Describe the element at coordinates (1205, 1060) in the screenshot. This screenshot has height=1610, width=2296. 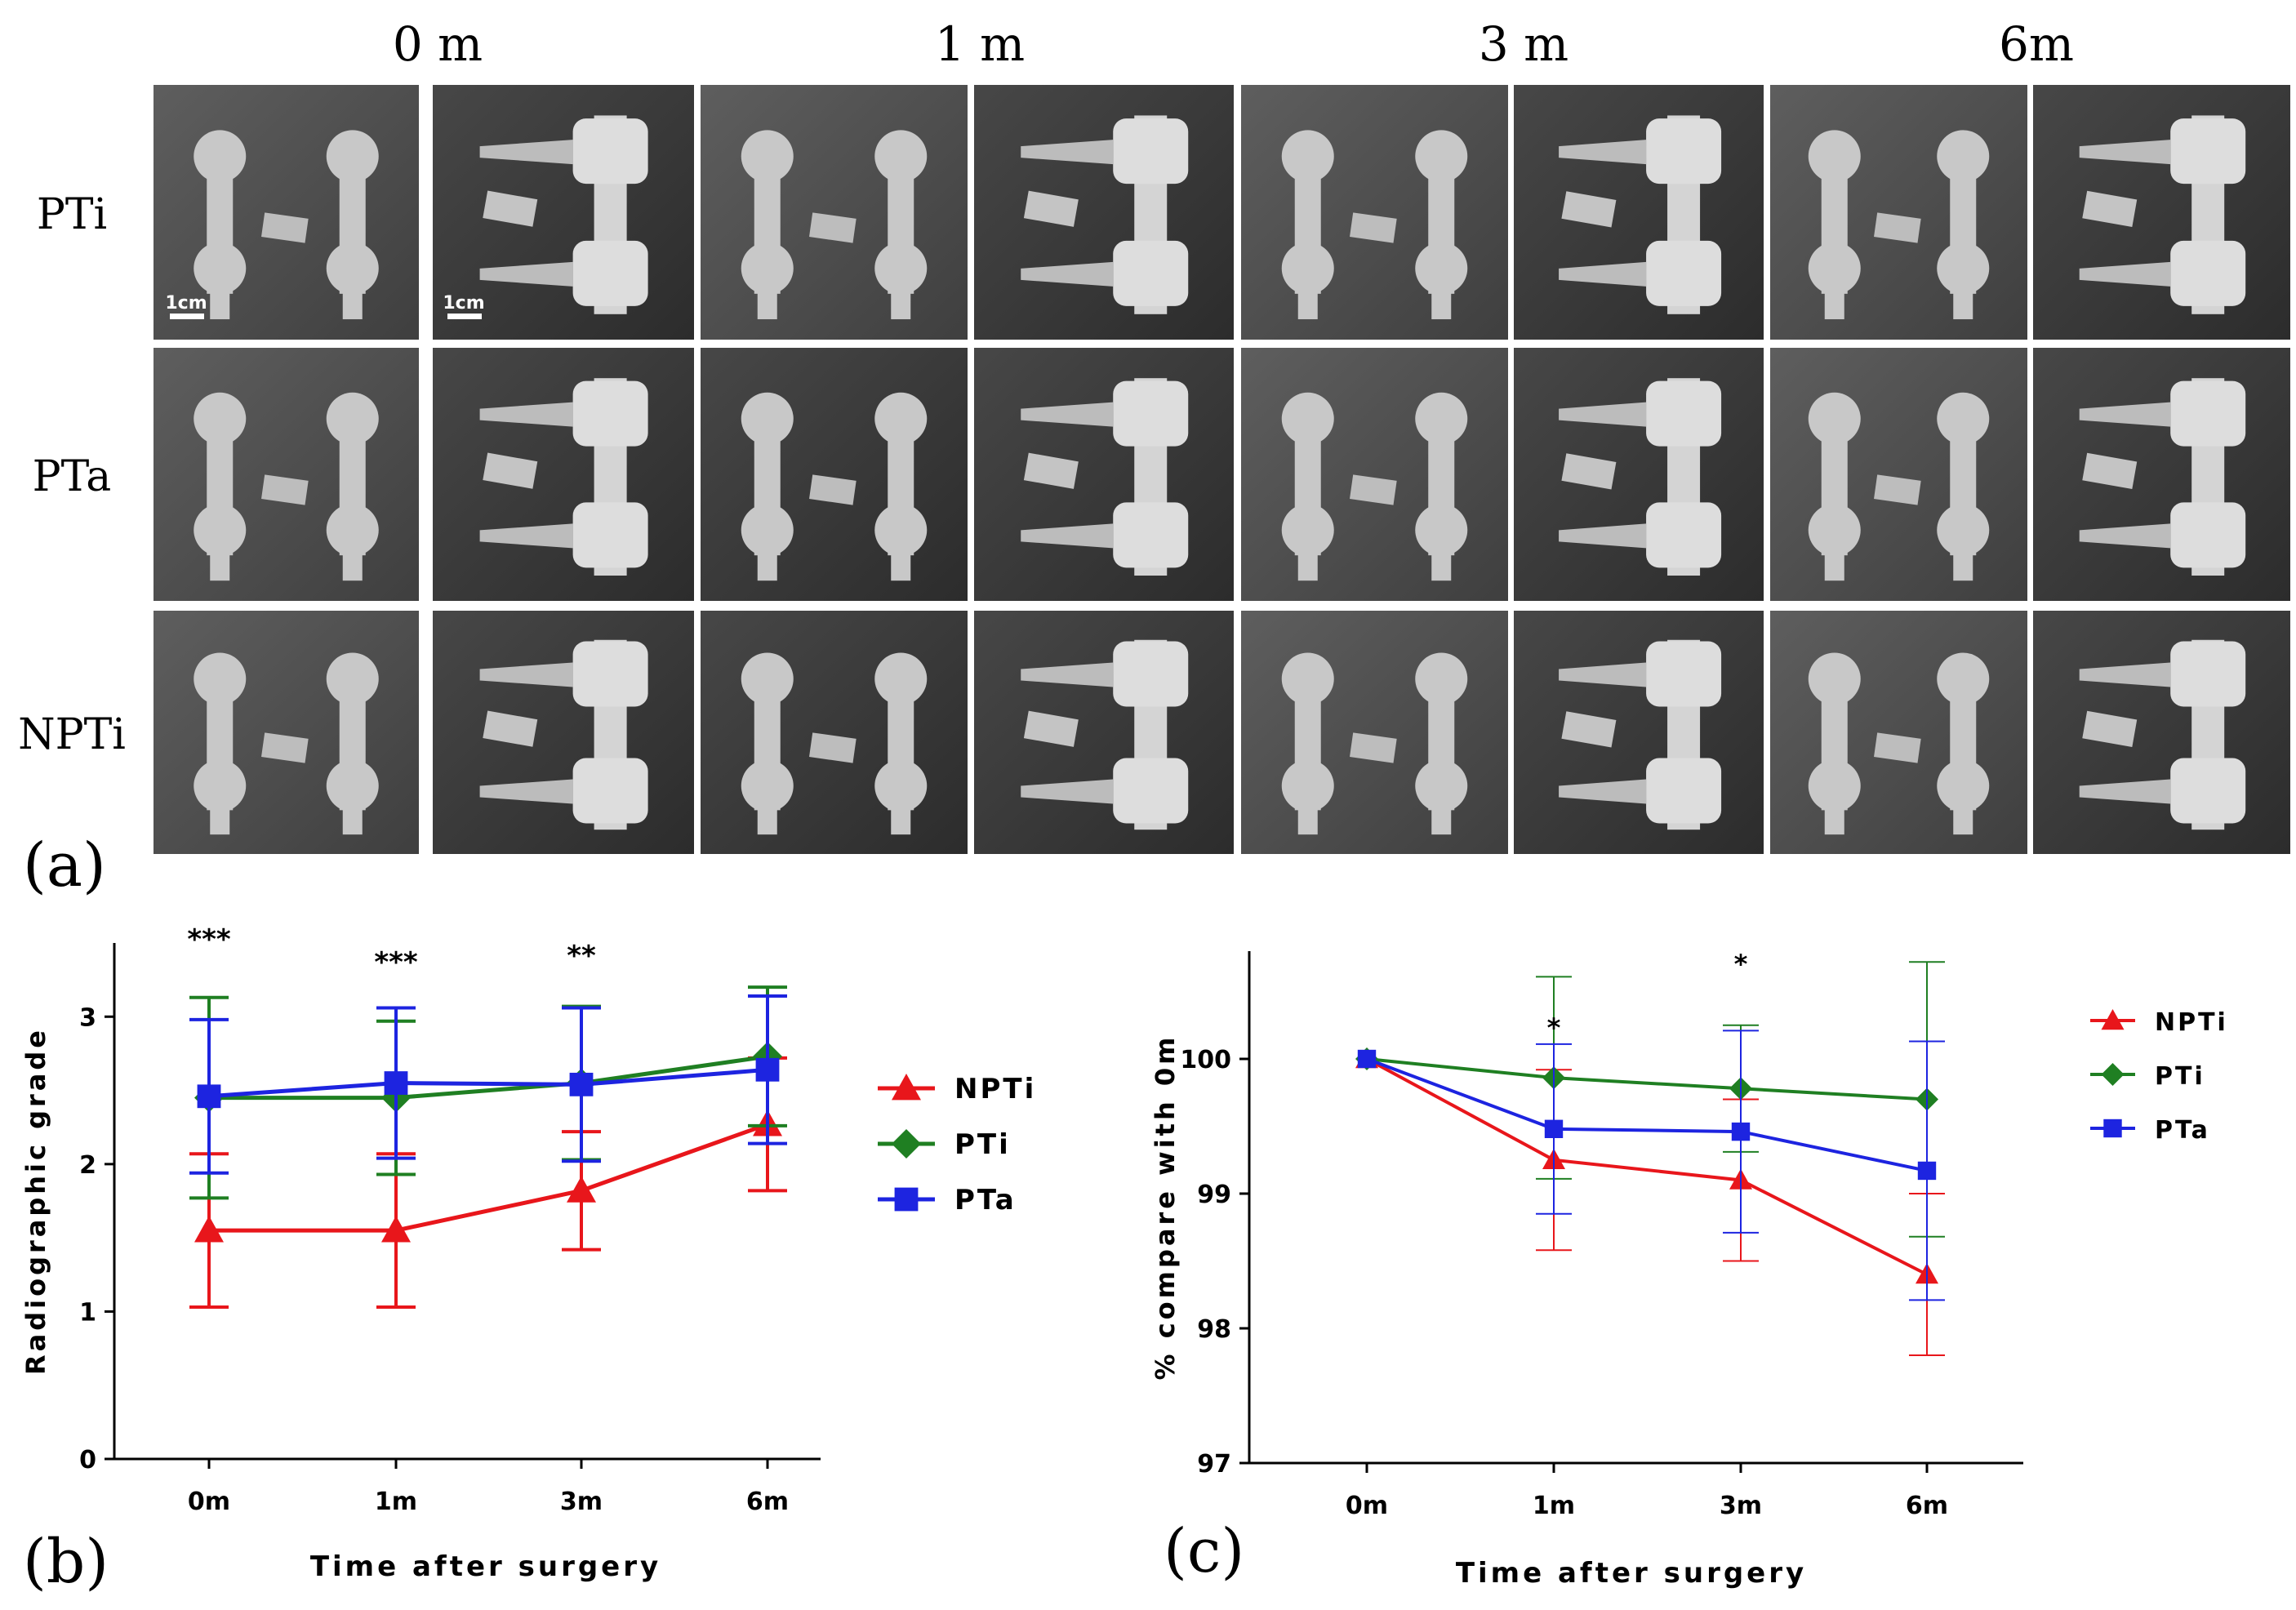
I see `y-tick-label: 100` at that location.